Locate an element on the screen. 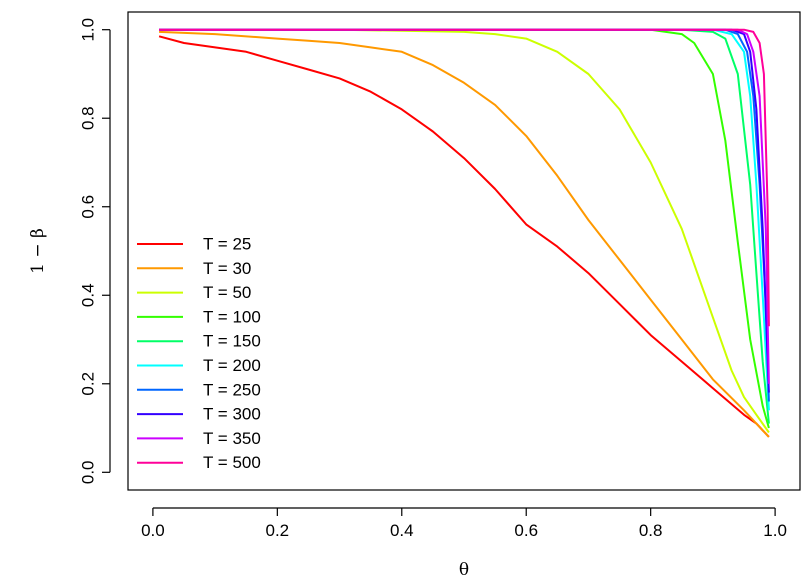 The width and height of the screenshot is (802, 578). legend-label: T = 25 is located at coordinates (227, 244).